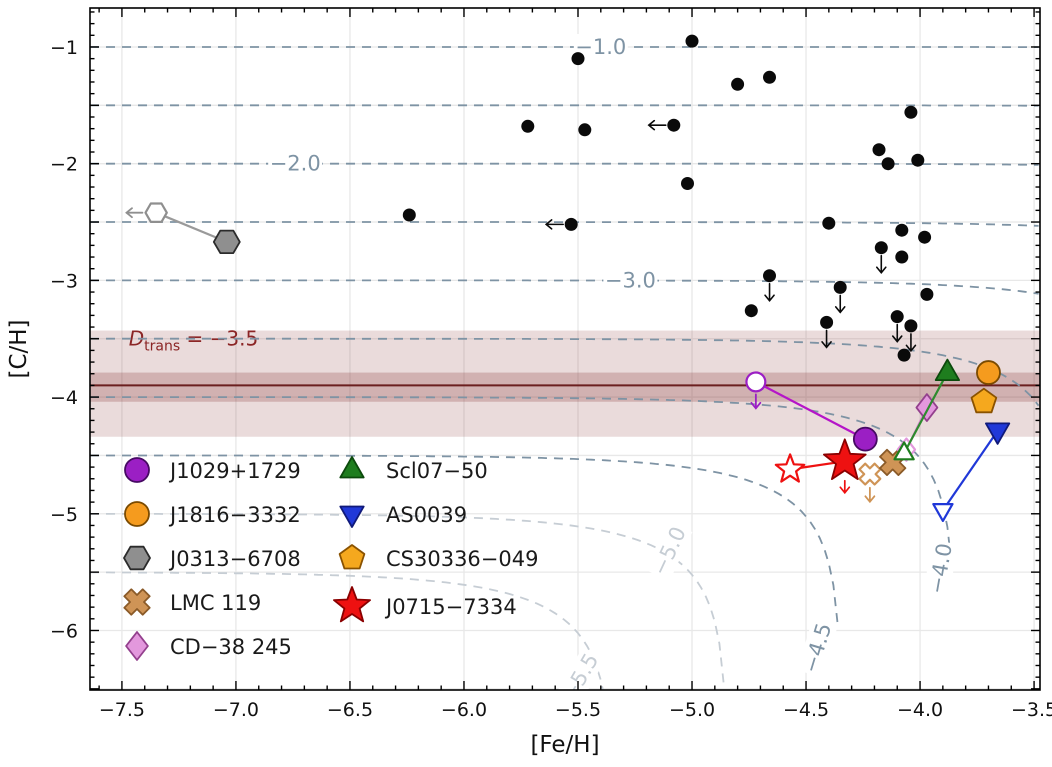 This screenshot has width=1052, height=767. I want to click on legend-label: J0313−6708, so click(234, 559).